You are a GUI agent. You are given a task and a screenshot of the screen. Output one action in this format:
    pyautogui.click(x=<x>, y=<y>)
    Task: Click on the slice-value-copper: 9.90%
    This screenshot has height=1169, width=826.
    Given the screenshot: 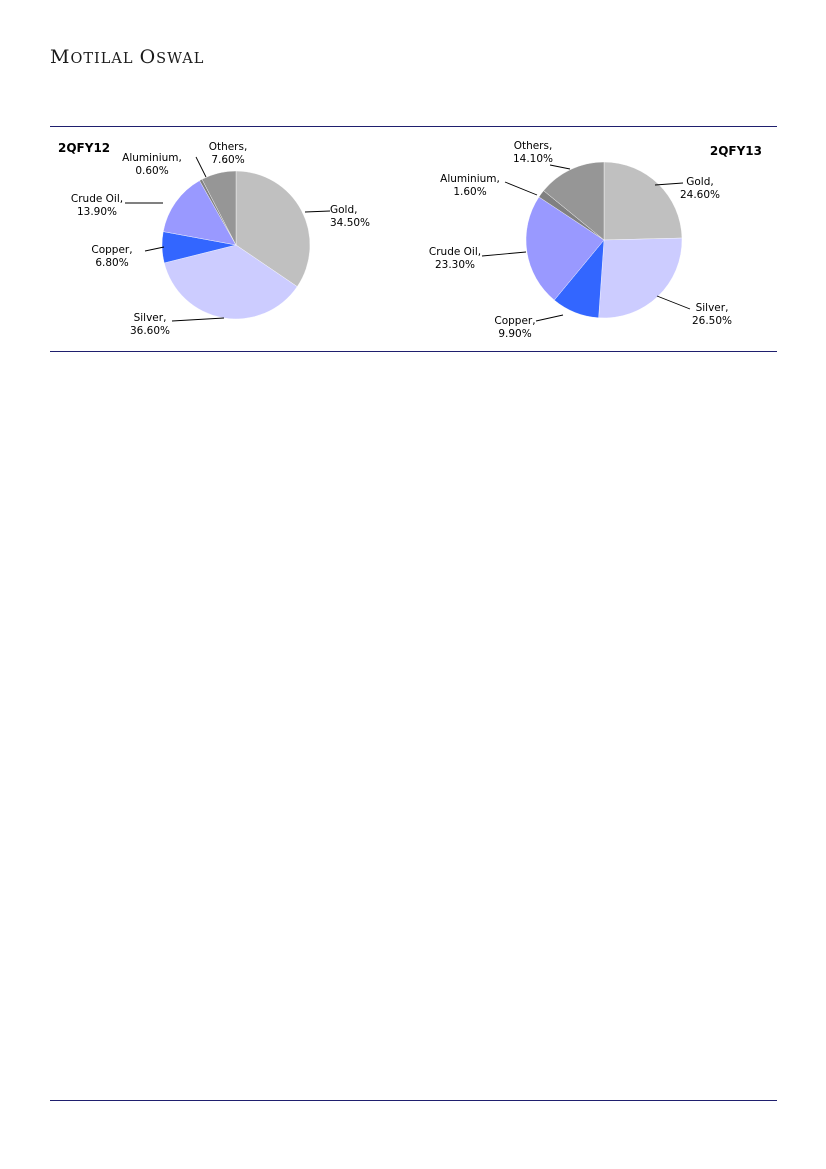 What is the action you would take?
    pyautogui.click(x=514, y=334)
    